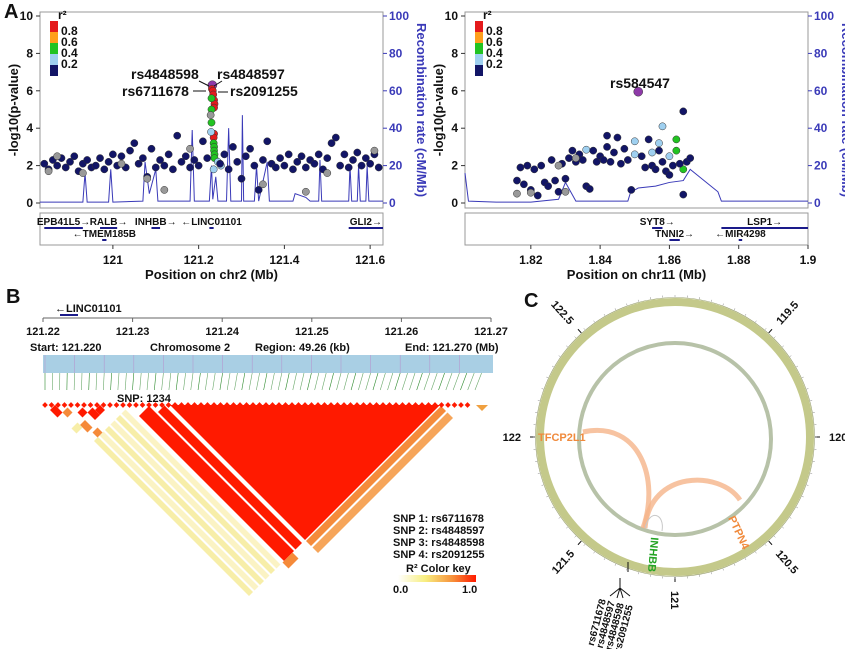 This screenshot has width=845, height=654. What do you see at coordinates (454, 203) in the screenshot?
I see `y-tick-label: 0` at bounding box center [454, 203].